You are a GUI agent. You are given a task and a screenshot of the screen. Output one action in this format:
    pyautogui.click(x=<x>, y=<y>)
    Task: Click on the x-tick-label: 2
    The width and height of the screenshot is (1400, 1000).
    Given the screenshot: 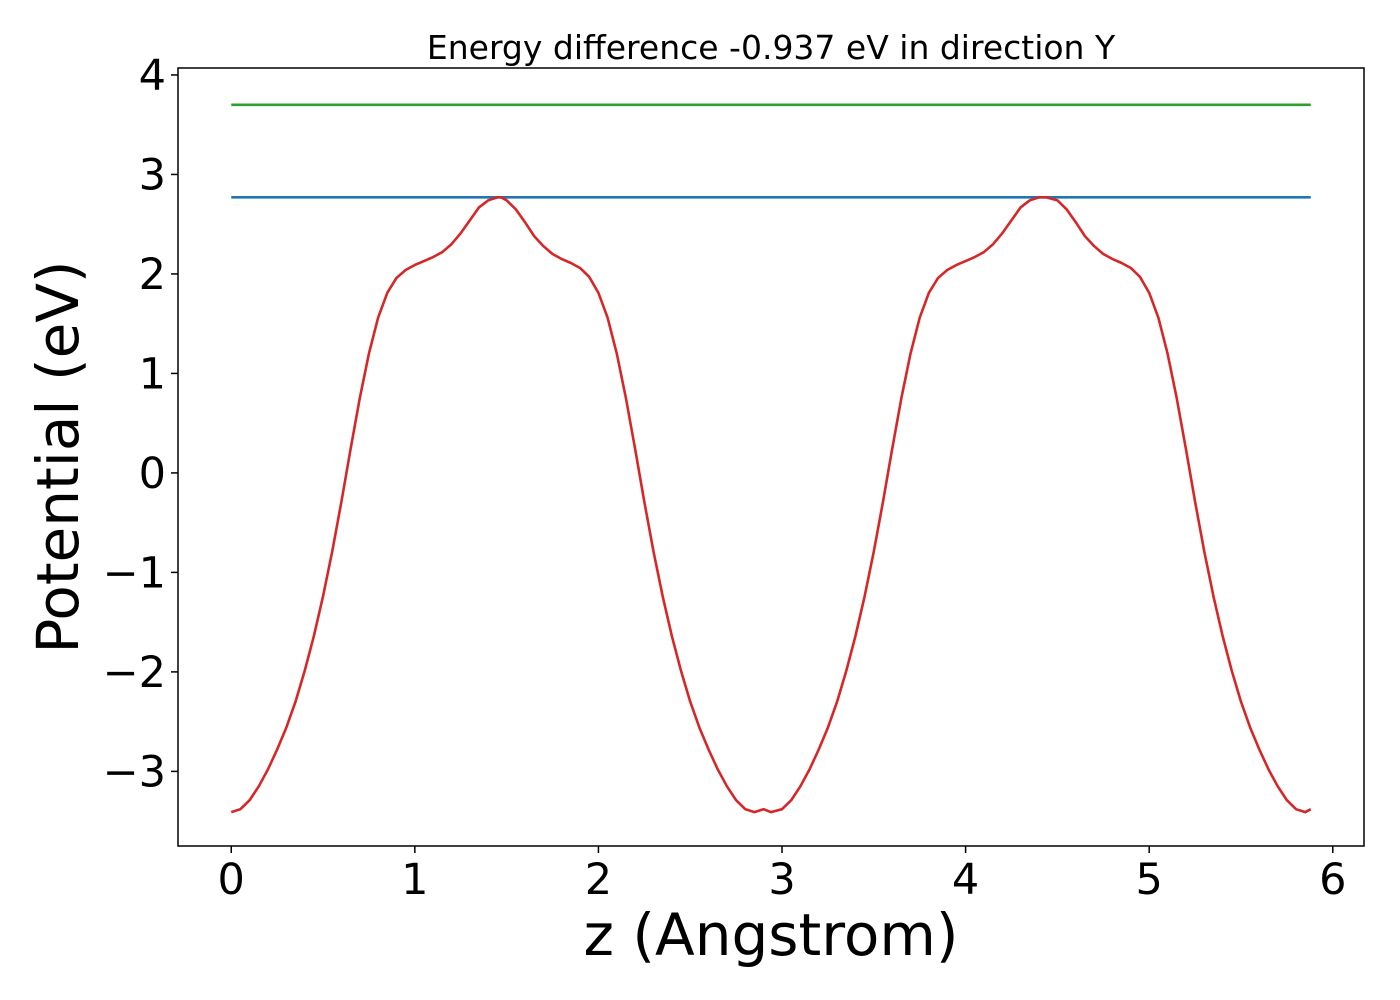 What is the action you would take?
    pyautogui.click(x=598, y=880)
    